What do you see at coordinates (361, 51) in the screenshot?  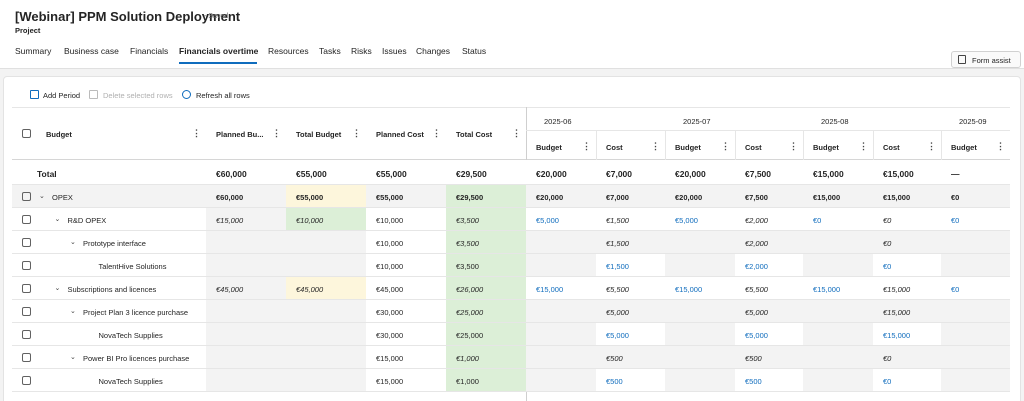 I see `tab: Risks` at bounding box center [361, 51].